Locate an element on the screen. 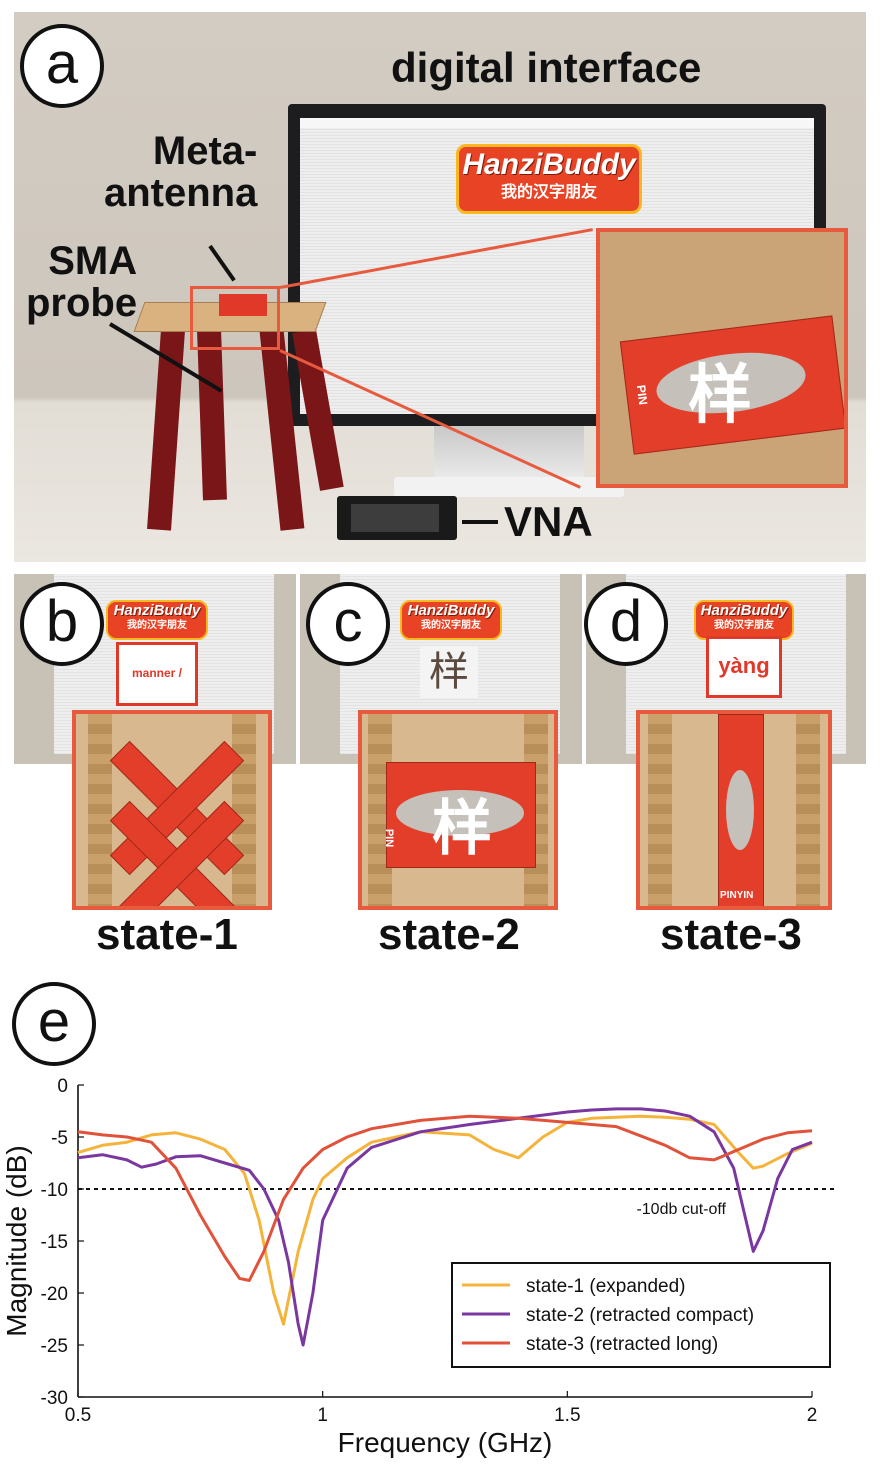  y-tick-label: -25 is located at coordinates (54, 1346).